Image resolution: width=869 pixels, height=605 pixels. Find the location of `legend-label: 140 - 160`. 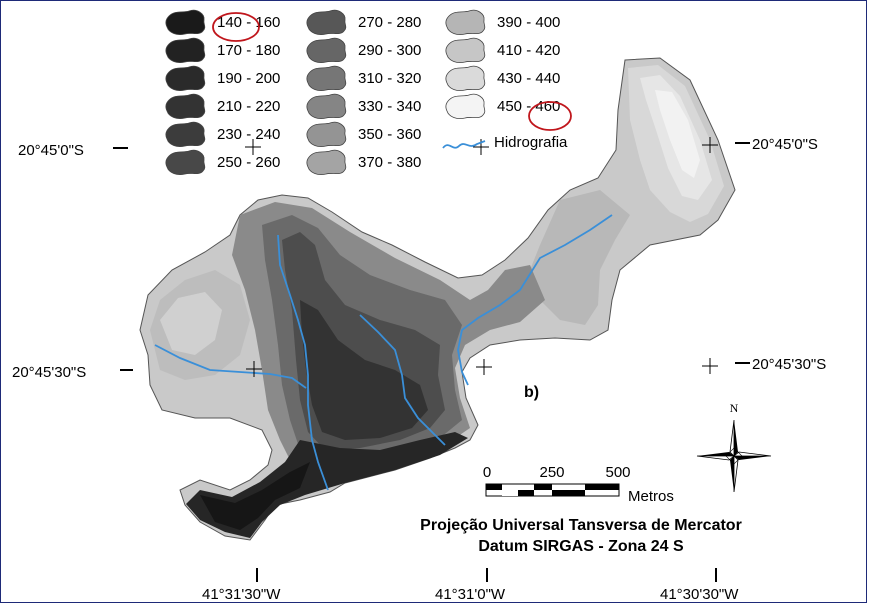

legend-label: 140 - 160 is located at coordinates (248, 22).